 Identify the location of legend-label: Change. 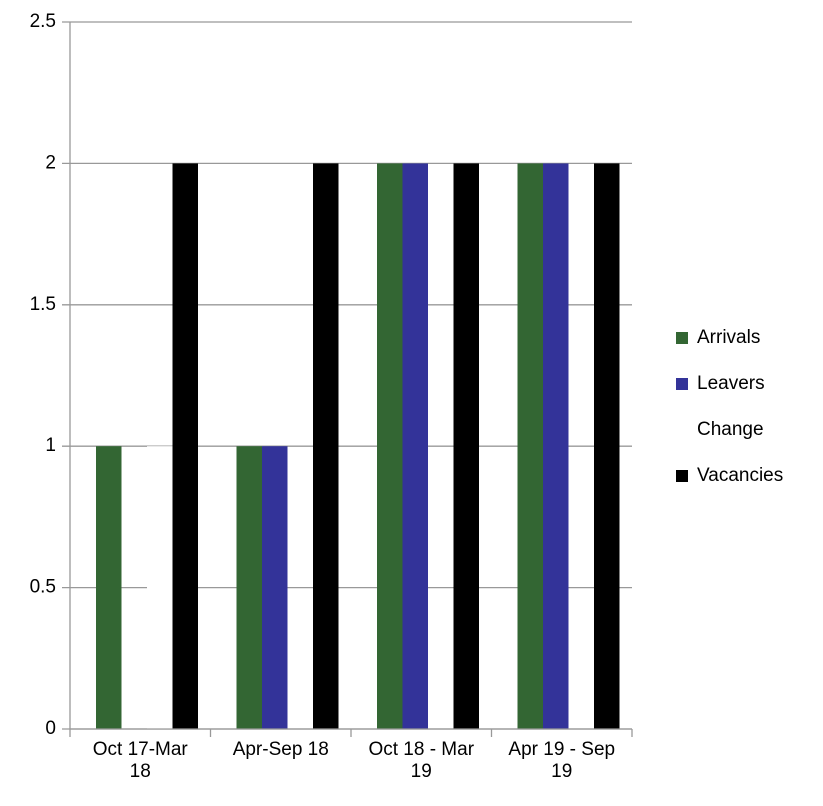
(730, 429).